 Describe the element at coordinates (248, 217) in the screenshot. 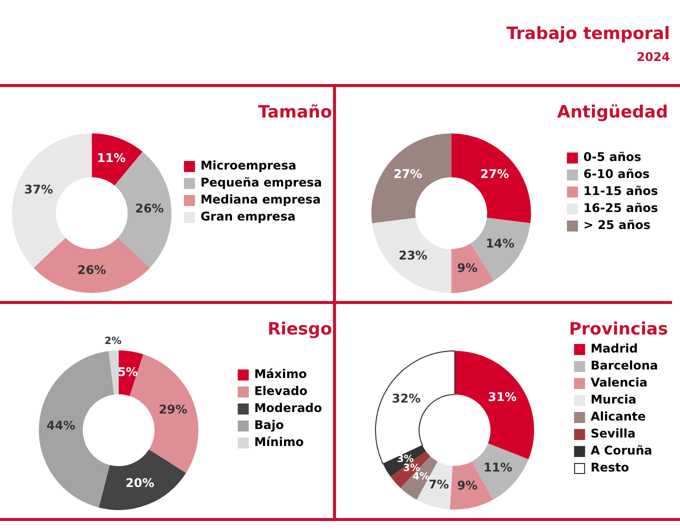

I see `legend-label: Gran empresa` at that location.